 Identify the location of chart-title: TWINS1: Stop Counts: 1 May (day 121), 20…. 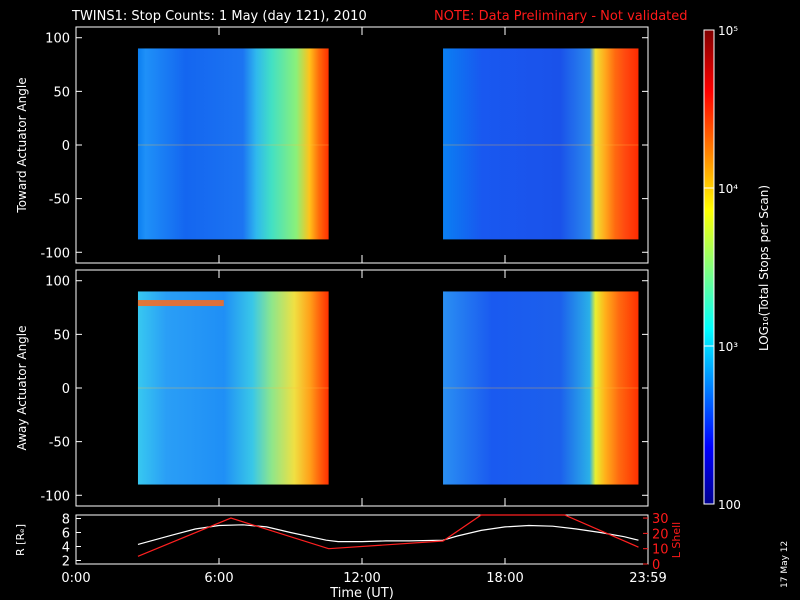
(219, 16).